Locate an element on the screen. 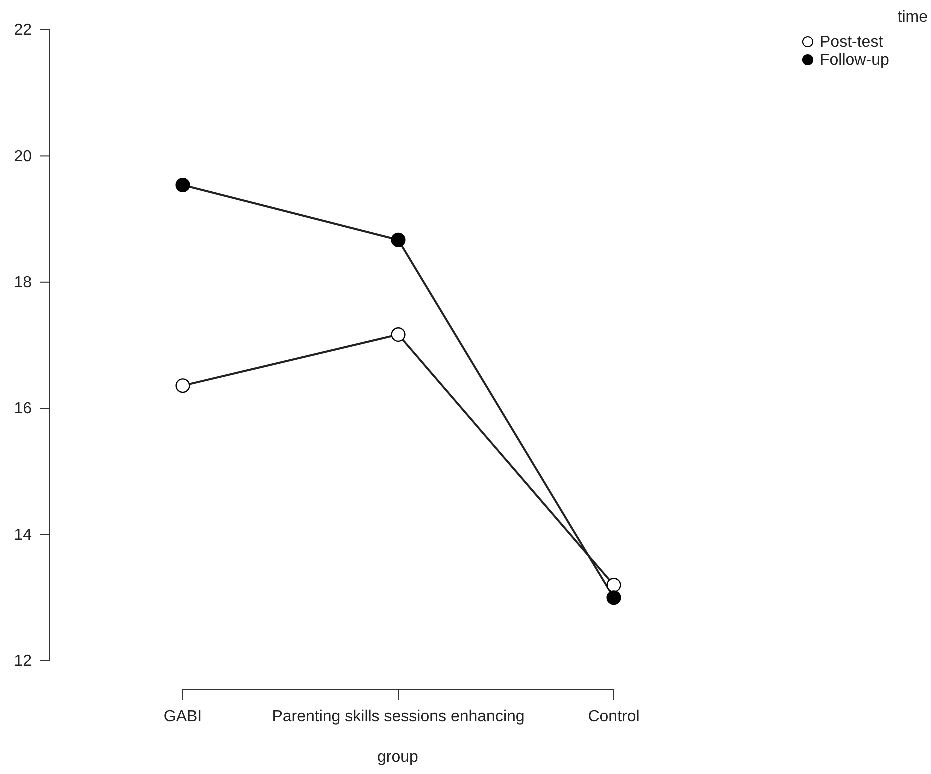 This screenshot has width=931, height=774. y-tick-label: 20 is located at coordinates (23, 157).